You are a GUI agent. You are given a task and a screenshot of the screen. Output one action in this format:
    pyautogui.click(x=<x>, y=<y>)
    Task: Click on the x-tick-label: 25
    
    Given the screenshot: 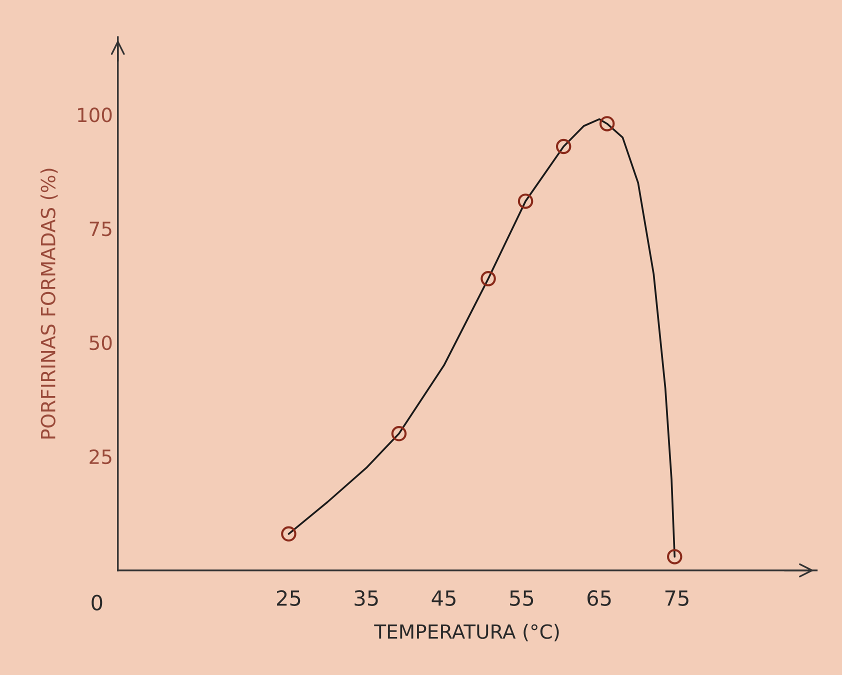 What is the action you would take?
    pyautogui.click(x=288, y=598)
    